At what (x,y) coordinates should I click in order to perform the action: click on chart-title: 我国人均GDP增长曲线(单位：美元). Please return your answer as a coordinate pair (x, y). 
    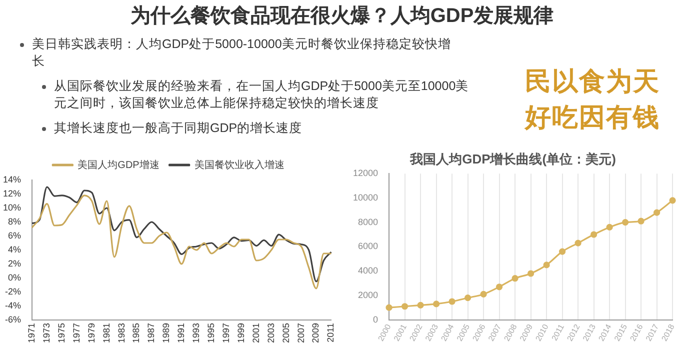
    Looking at the image, I should click on (512, 158).